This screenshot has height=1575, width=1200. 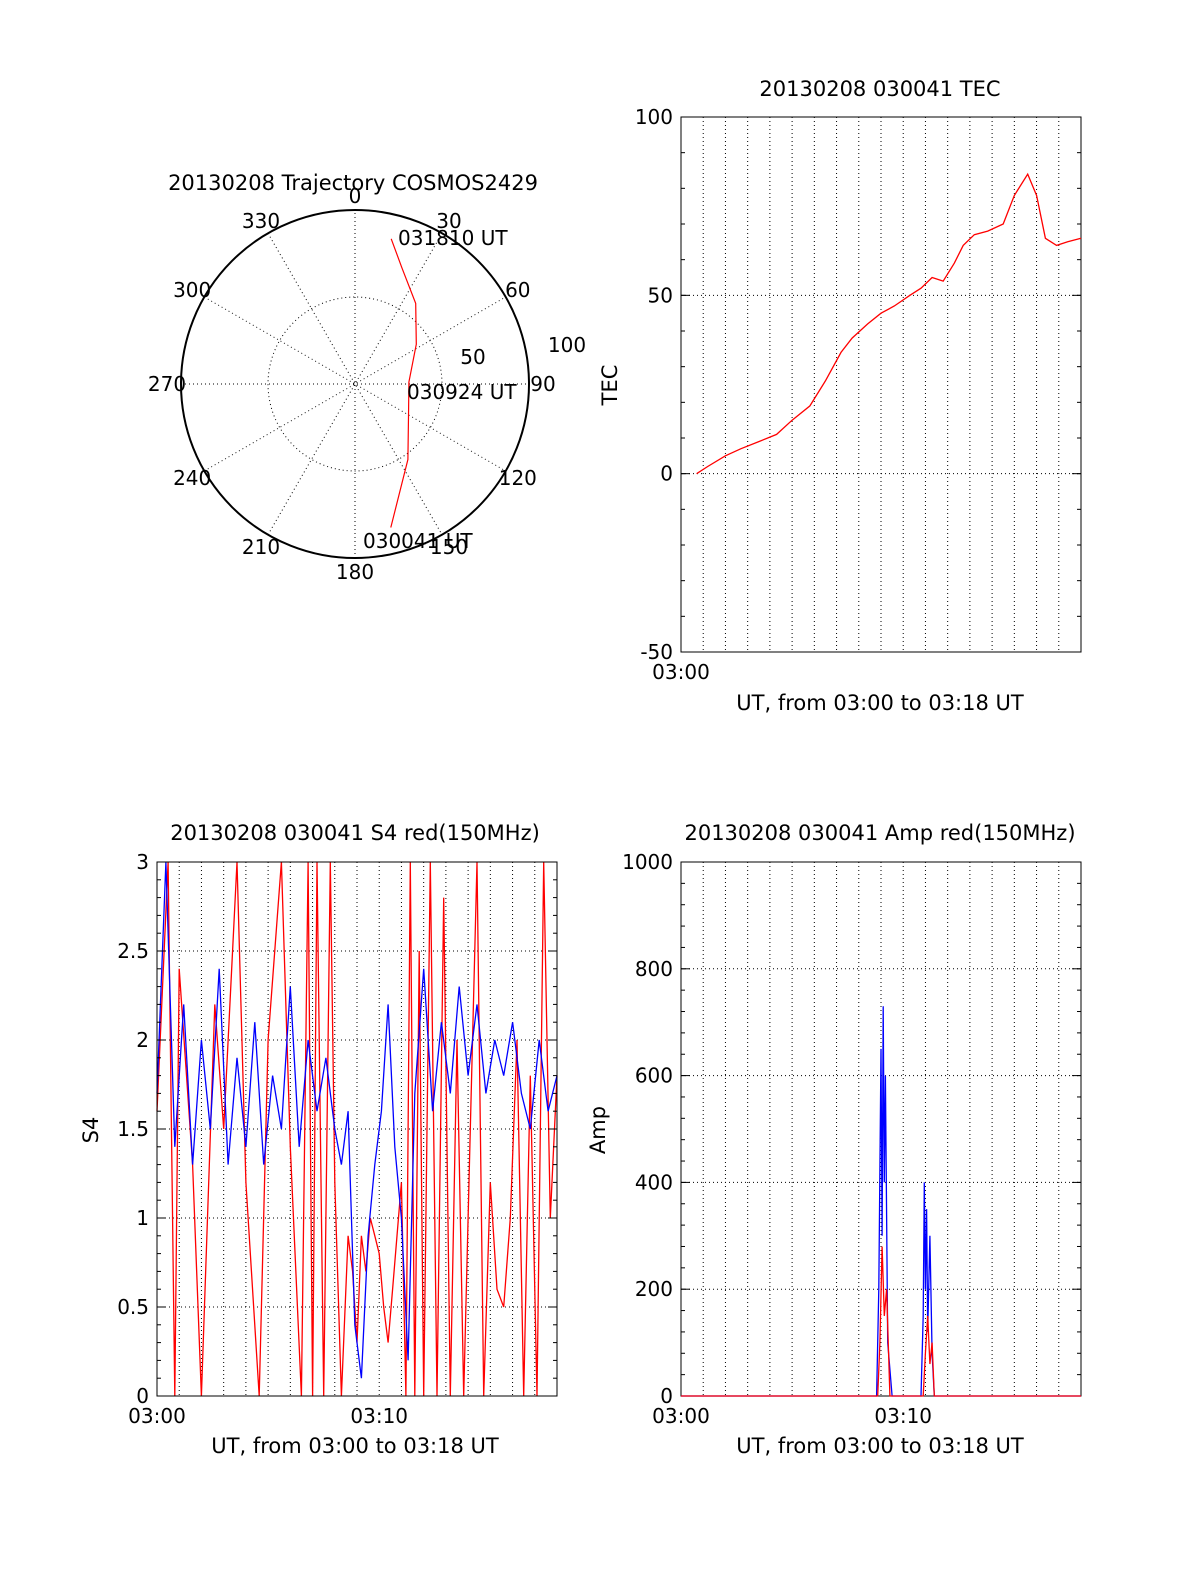 I want to click on polar-azimuth-label: 90, so click(x=542, y=384).